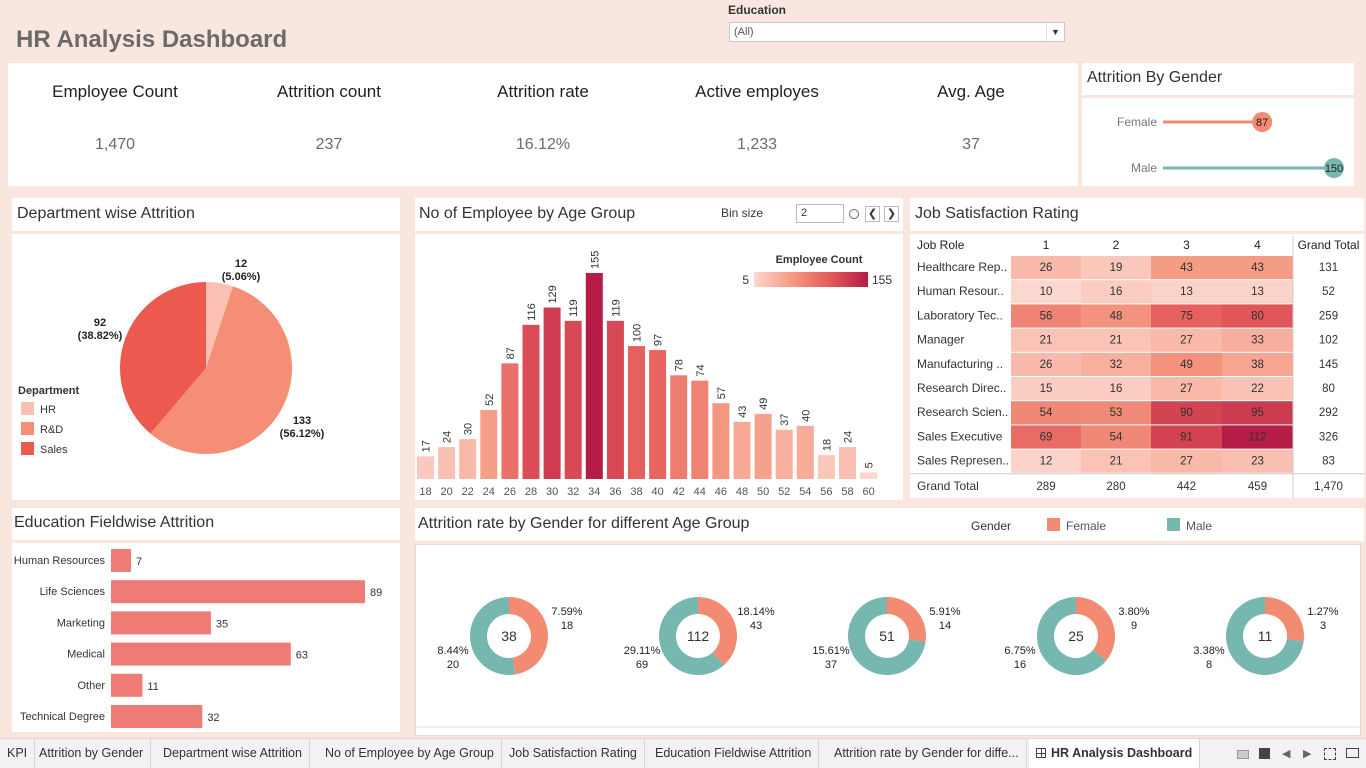 This screenshot has width=1366, height=768. Describe the element at coordinates (100, 336) in the screenshot. I see `pie-pct-label: (38.82%)` at that location.